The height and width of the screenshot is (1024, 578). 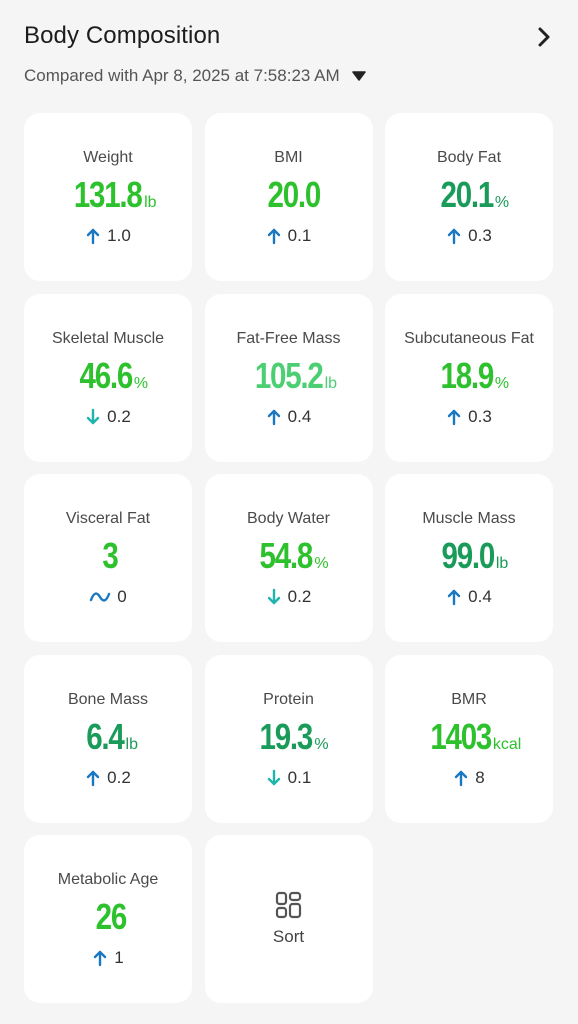 I want to click on metric-value-row: 18.9%, so click(x=469, y=375).